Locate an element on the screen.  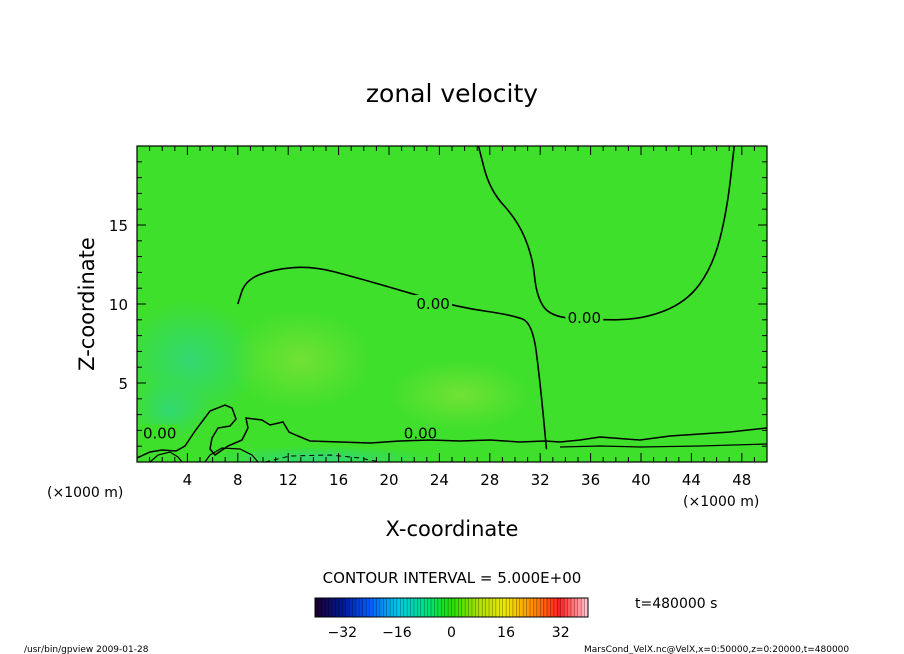
contour-interval-text: CONTOUR INTERVAL = 5.000E+00 is located at coordinates (452, 578).